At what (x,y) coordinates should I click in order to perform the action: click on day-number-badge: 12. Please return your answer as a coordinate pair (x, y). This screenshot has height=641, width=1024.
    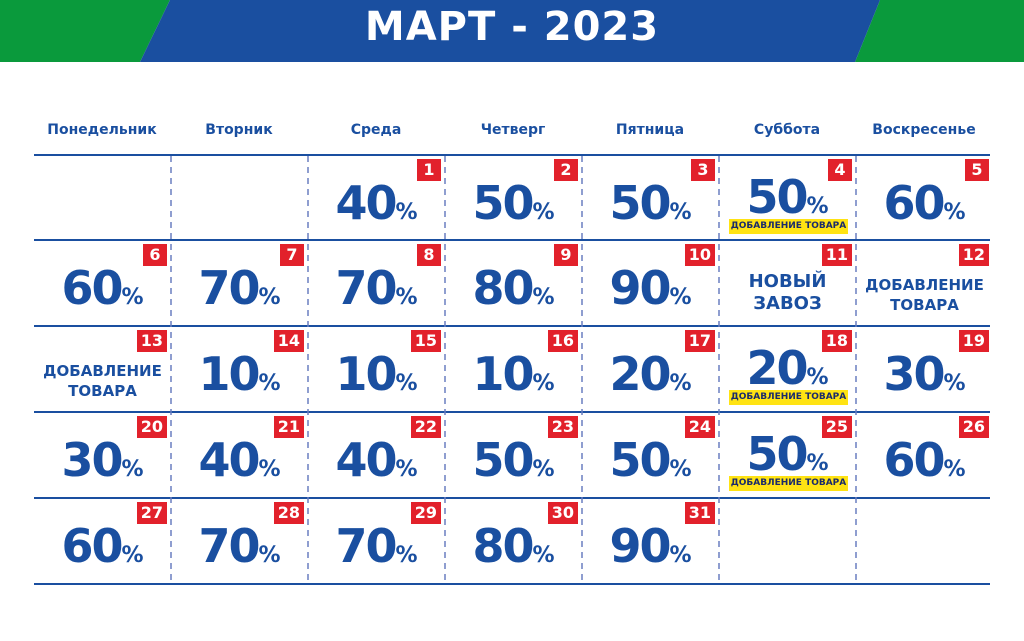
    Looking at the image, I should click on (973, 255).